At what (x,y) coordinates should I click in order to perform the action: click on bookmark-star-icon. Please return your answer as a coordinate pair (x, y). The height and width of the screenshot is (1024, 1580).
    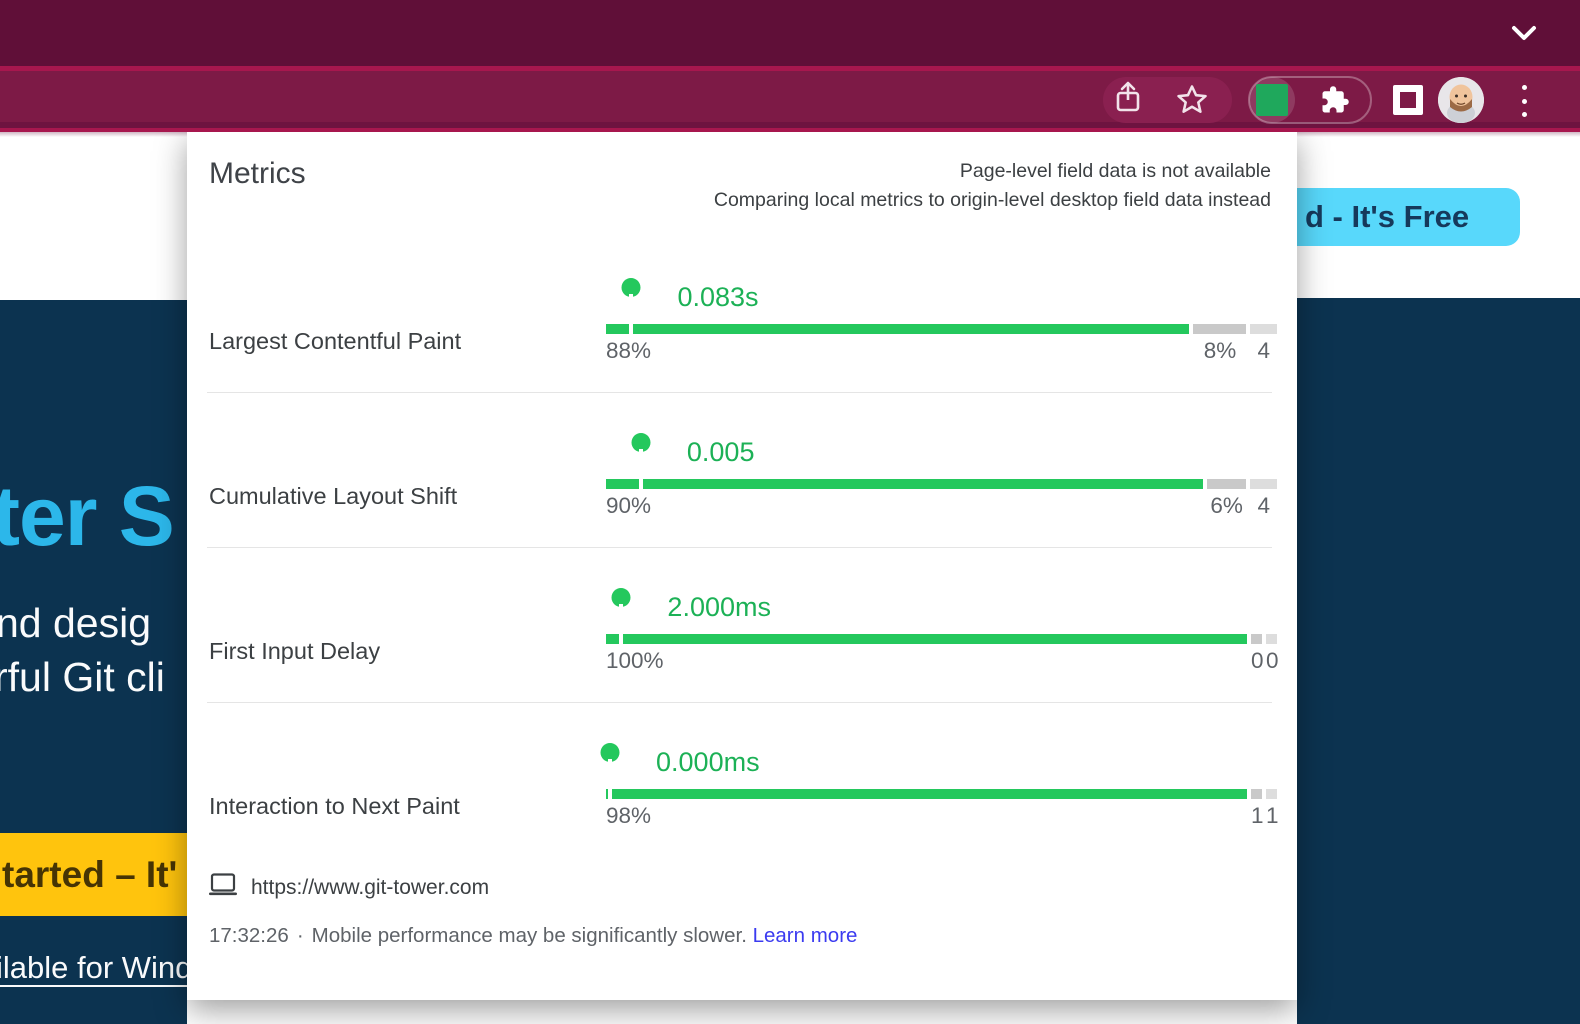
    Looking at the image, I should click on (1192, 102).